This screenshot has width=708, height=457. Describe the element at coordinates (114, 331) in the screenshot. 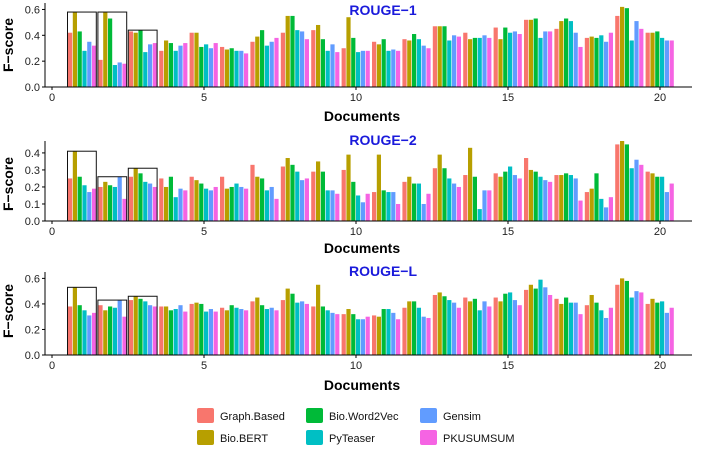

I see `bar-doc2-pyteaser` at that location.